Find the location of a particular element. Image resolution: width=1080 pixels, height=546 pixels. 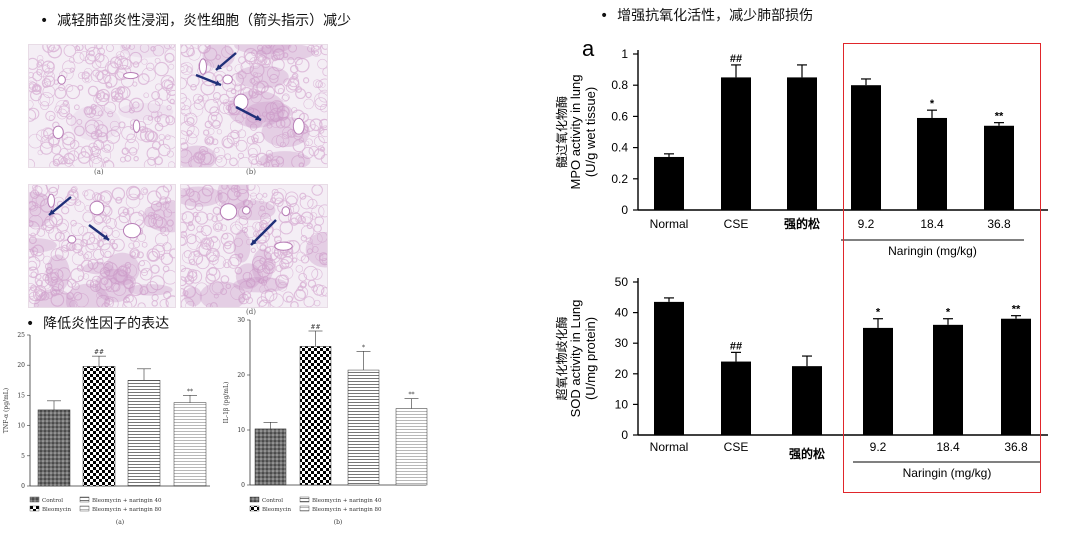

panel-sublabel: (a) is located at coordinates (120, 522).